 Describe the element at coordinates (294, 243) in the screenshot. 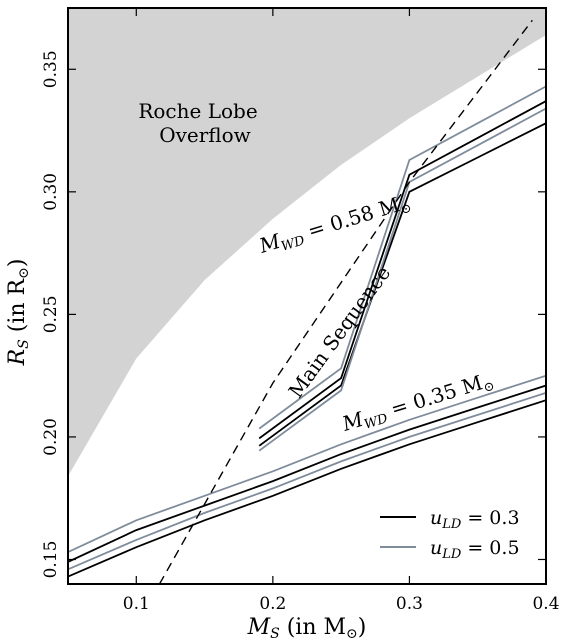

I see `group-label-058-sub: WD` at that location.